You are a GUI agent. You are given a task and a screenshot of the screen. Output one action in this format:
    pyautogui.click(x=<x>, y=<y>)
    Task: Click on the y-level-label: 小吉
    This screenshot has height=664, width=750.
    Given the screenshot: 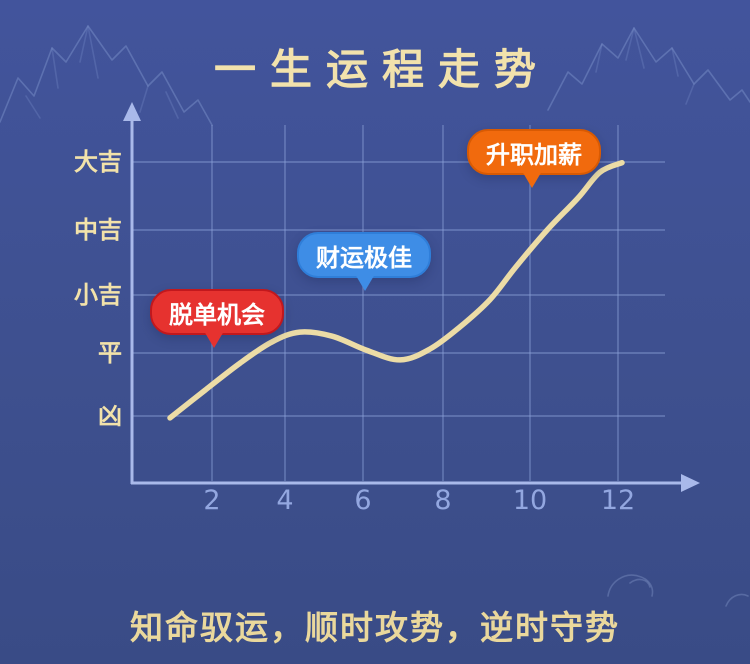 What is the action you would take?
    pyautogui.click(x=98, y=295)
    